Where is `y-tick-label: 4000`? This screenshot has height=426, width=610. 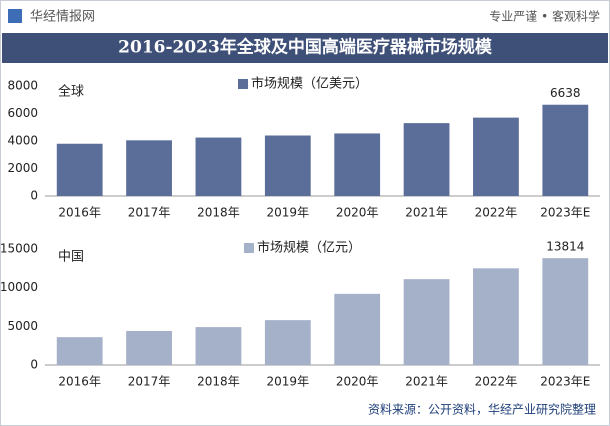
y-tick-label: 4000 is located at coordinates (22, 141).